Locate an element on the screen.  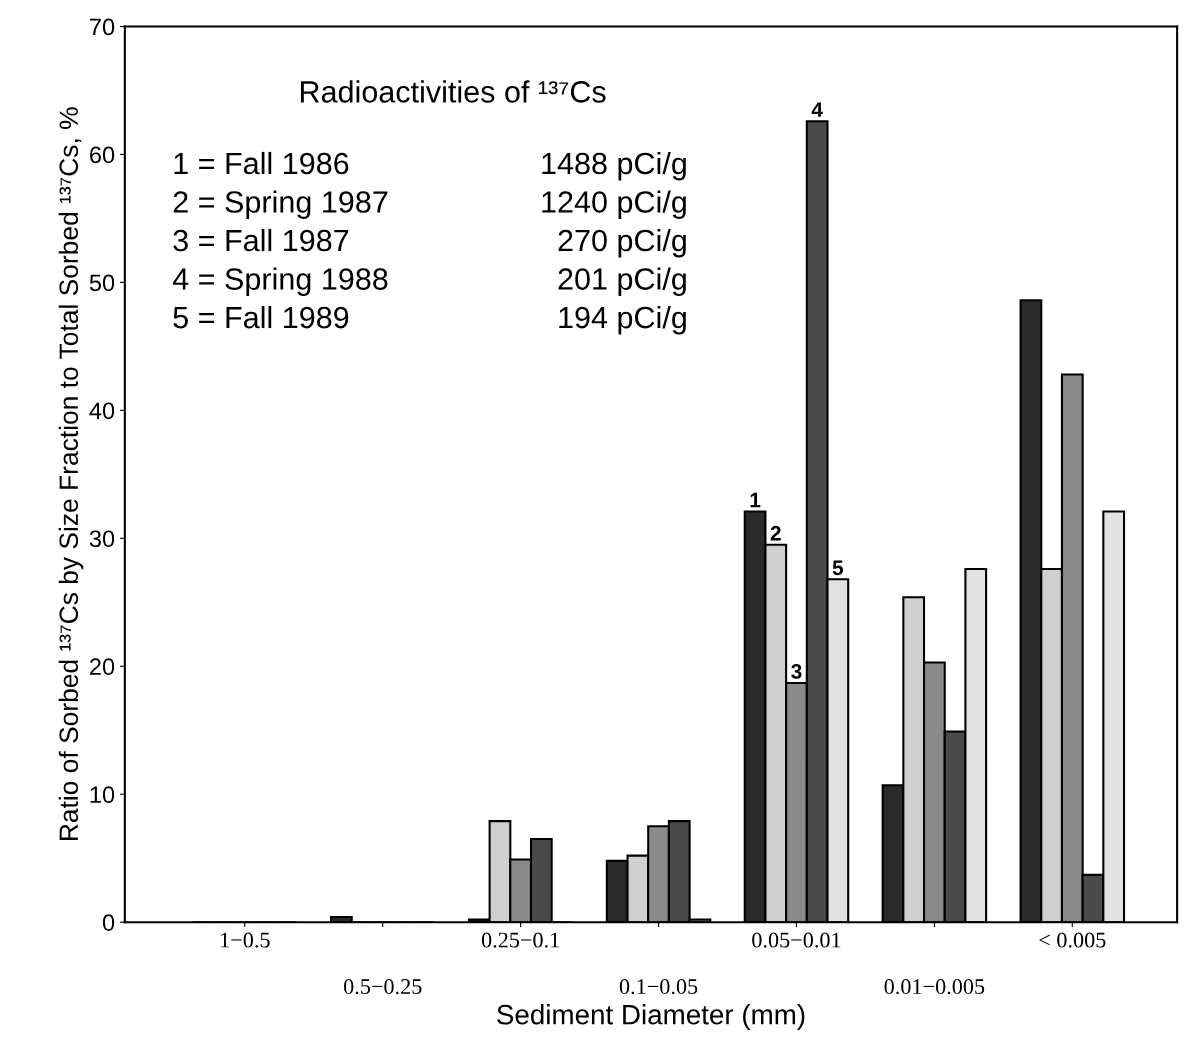
series-label: 1 is located at coordinates (755, 500).